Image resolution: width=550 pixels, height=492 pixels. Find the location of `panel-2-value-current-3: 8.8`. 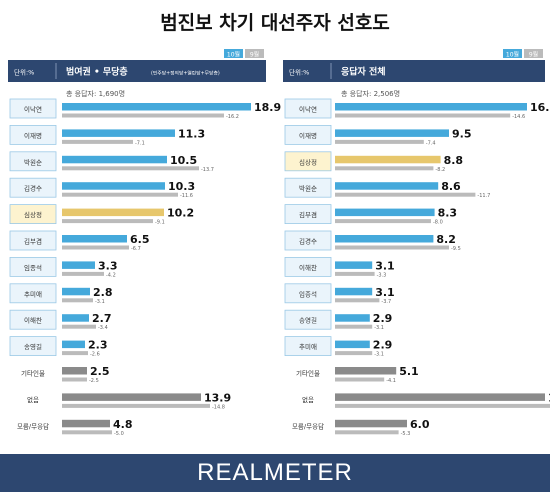

panel-2-value-current-3: 8.8 is located at coordinates (454, 160).